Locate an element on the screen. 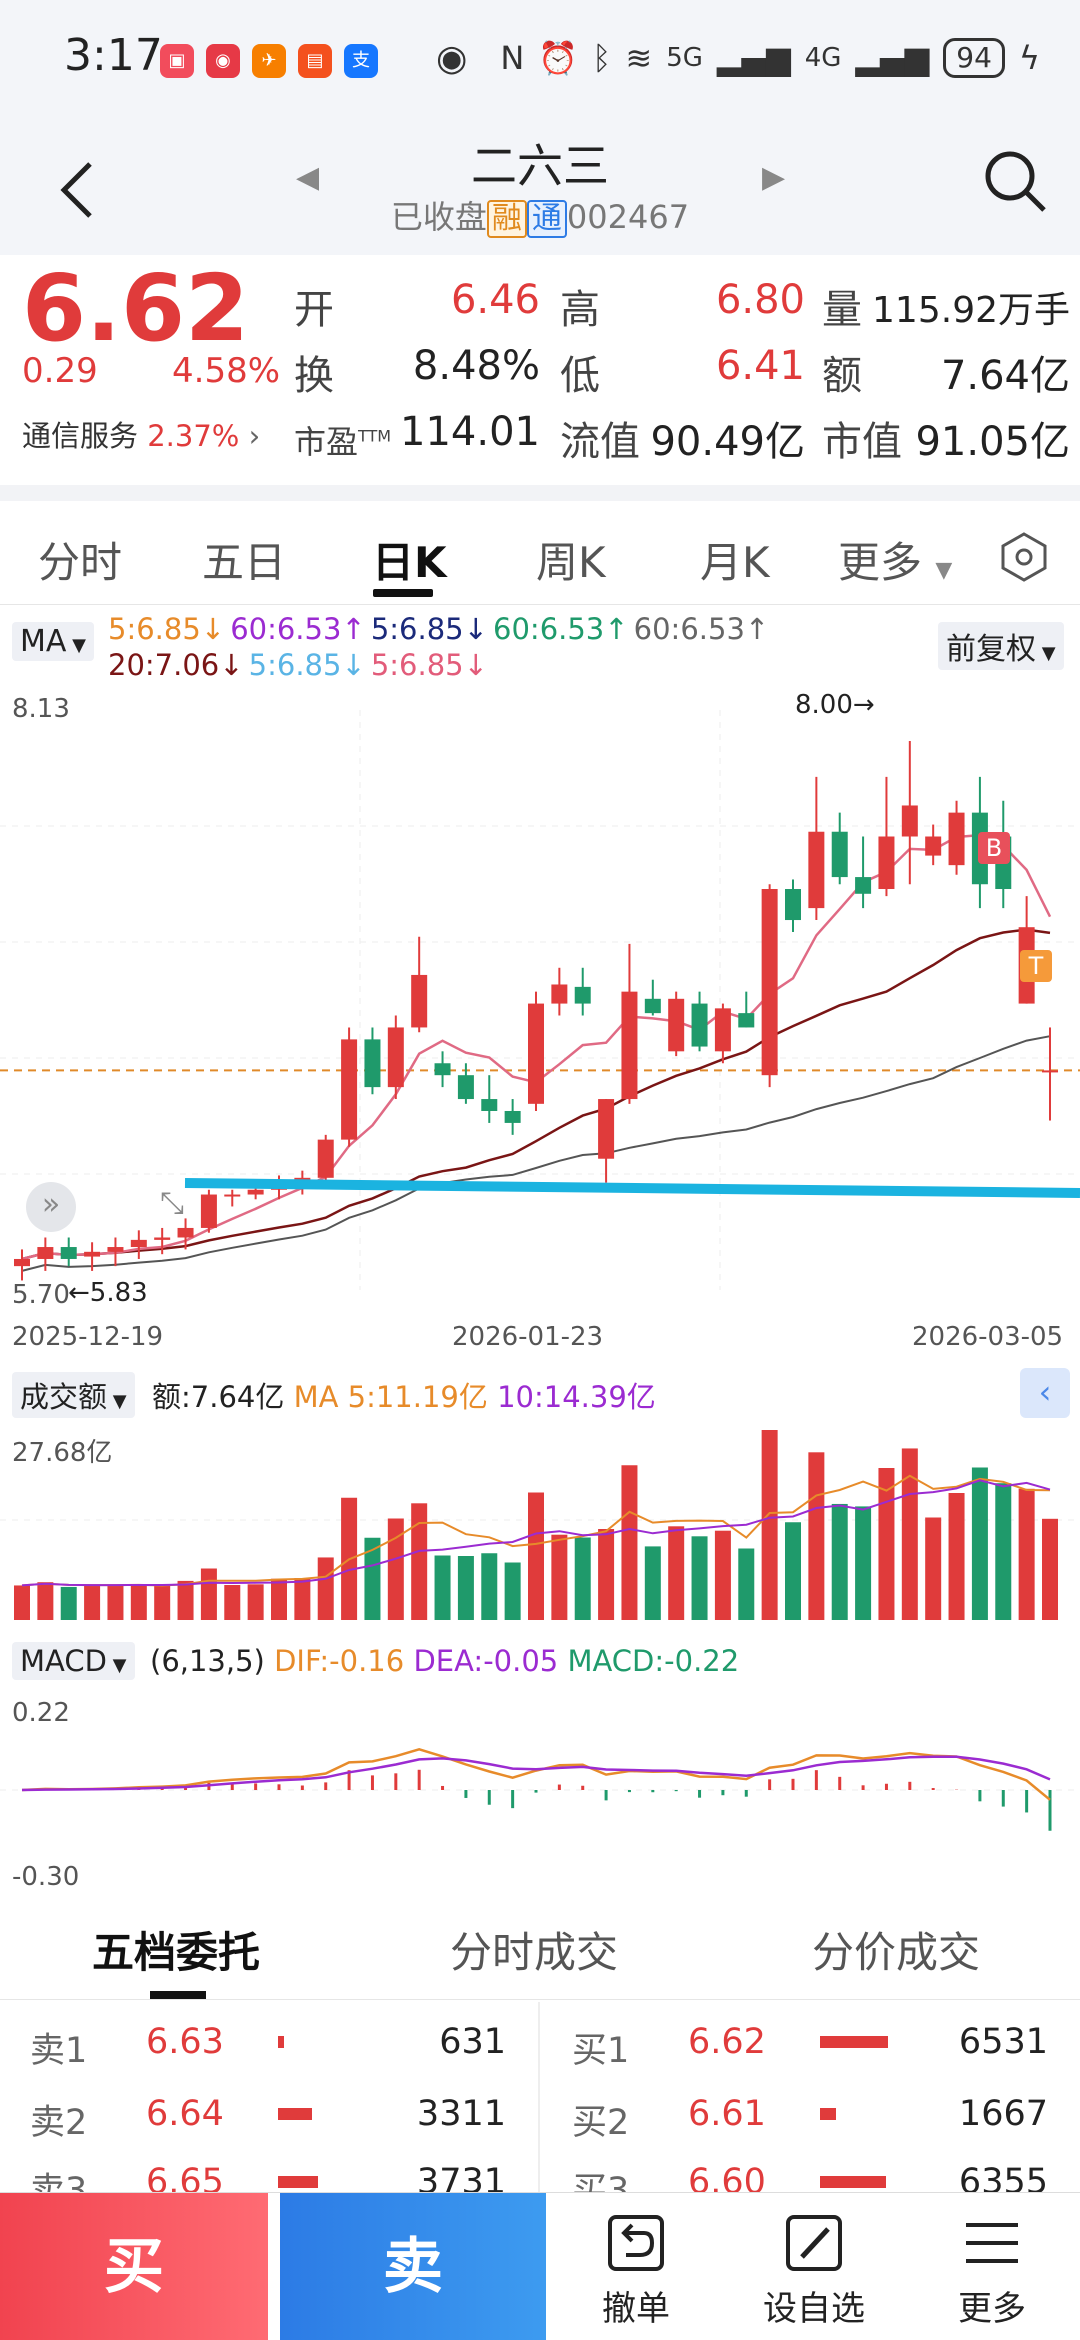 This screenshot has height=2340, width=1080. price-change: 0.29 is located at coordinates (60, 371).